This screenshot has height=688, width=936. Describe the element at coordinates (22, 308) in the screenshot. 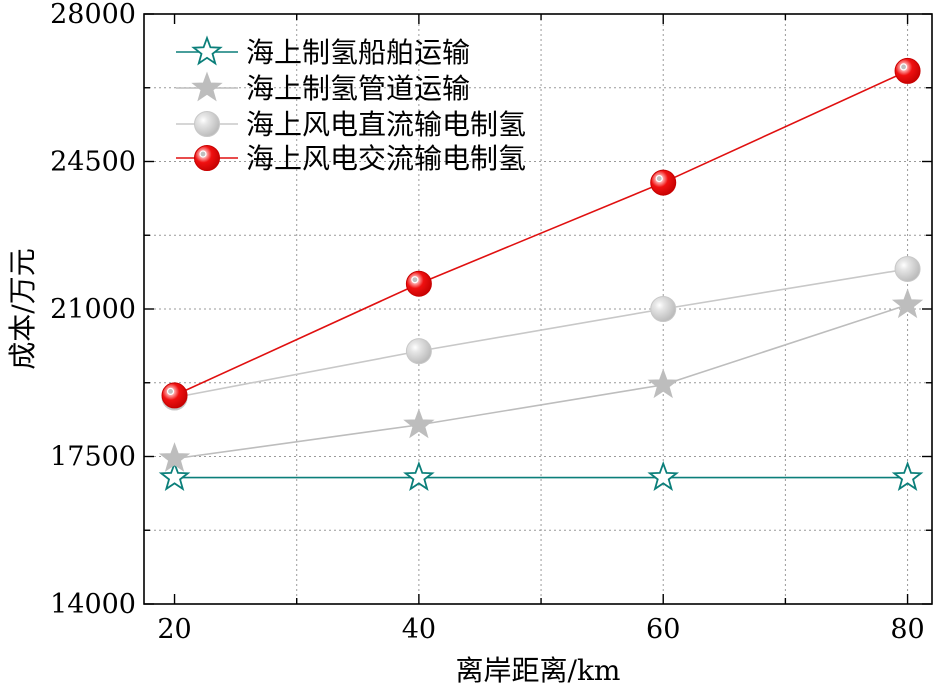

I see `y-axis-label: 成本/万元` at that location.